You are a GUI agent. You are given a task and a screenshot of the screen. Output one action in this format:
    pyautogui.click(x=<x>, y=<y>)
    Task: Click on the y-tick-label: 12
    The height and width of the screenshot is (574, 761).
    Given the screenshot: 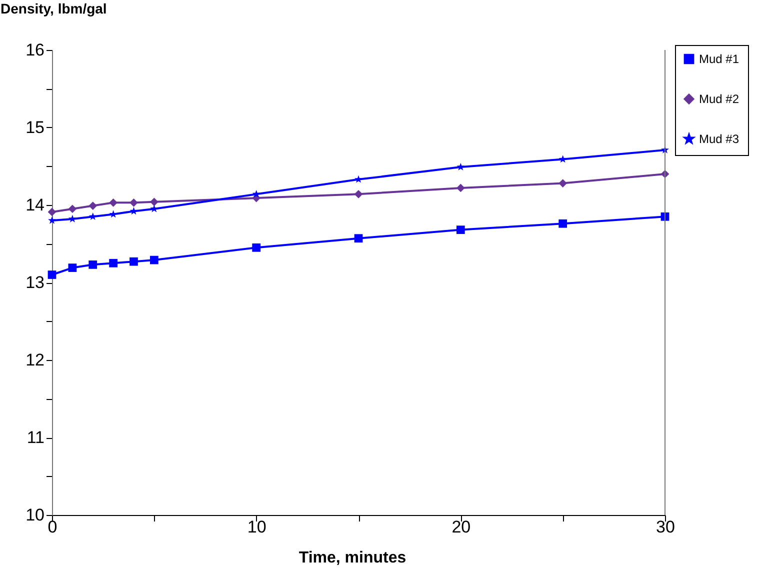 What is the action you would take?
    pyautogui.click(x=35, y=360)
    